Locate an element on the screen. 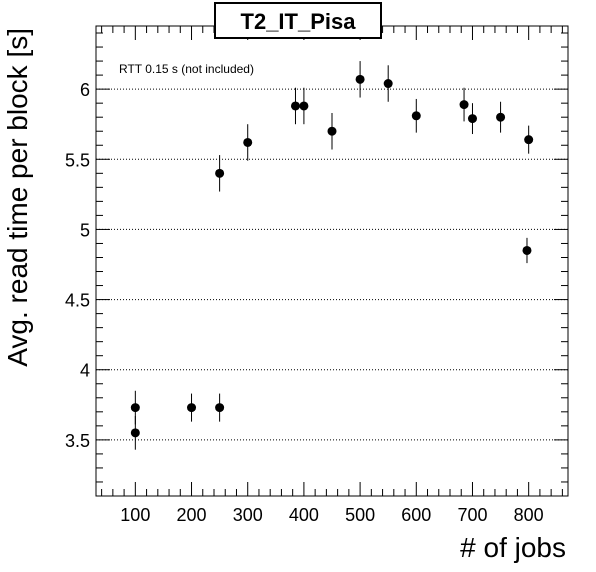 The image size is (596, 572). y-axis-label: Avg. read time per block [s] is located at coordinates (17, 197).